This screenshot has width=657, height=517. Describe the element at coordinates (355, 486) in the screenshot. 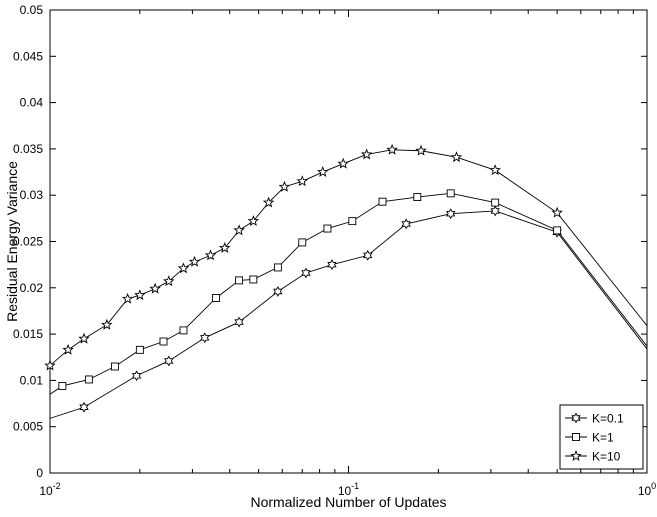

I see `x-tick-exponent: -1` at that location.